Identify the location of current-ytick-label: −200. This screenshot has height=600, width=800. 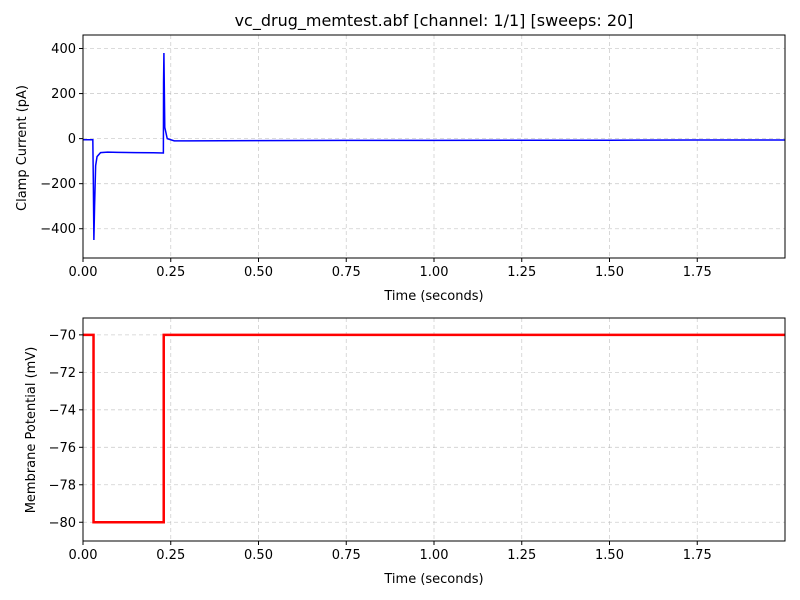
(58, 184).